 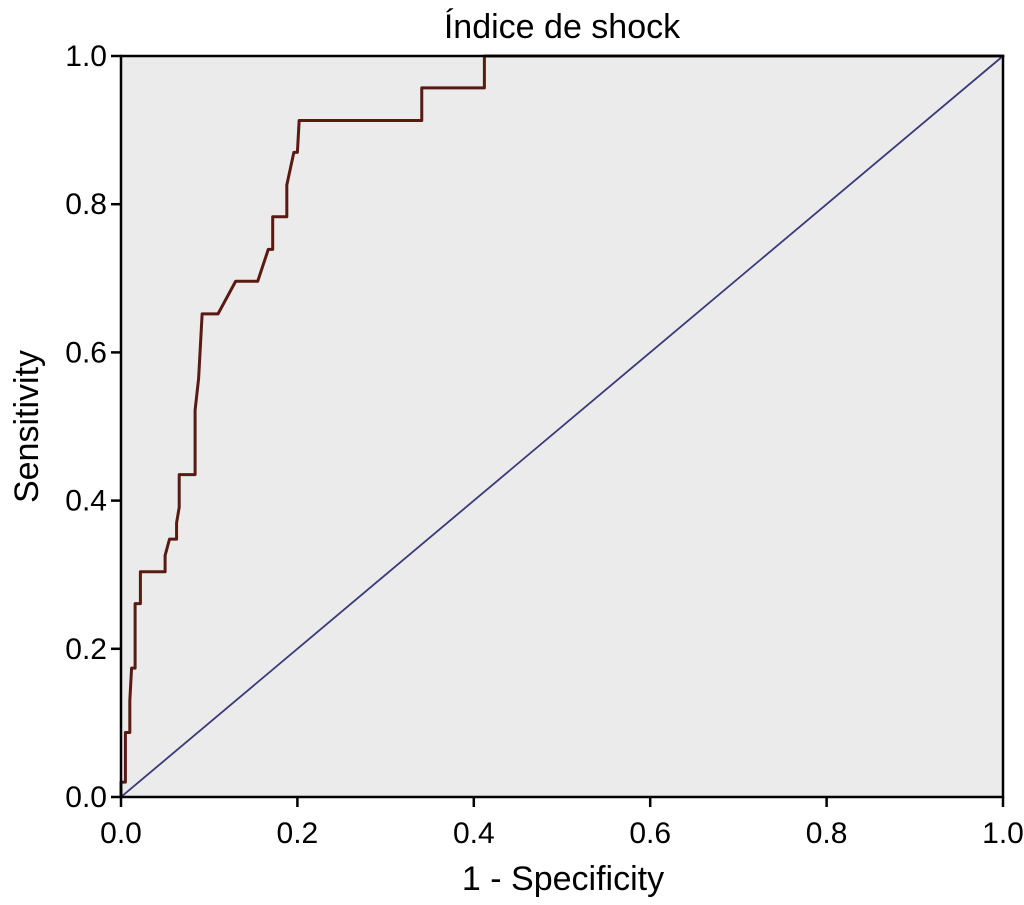 I want to click on x-tick-label: 0.6, so click(x=650, y=833).